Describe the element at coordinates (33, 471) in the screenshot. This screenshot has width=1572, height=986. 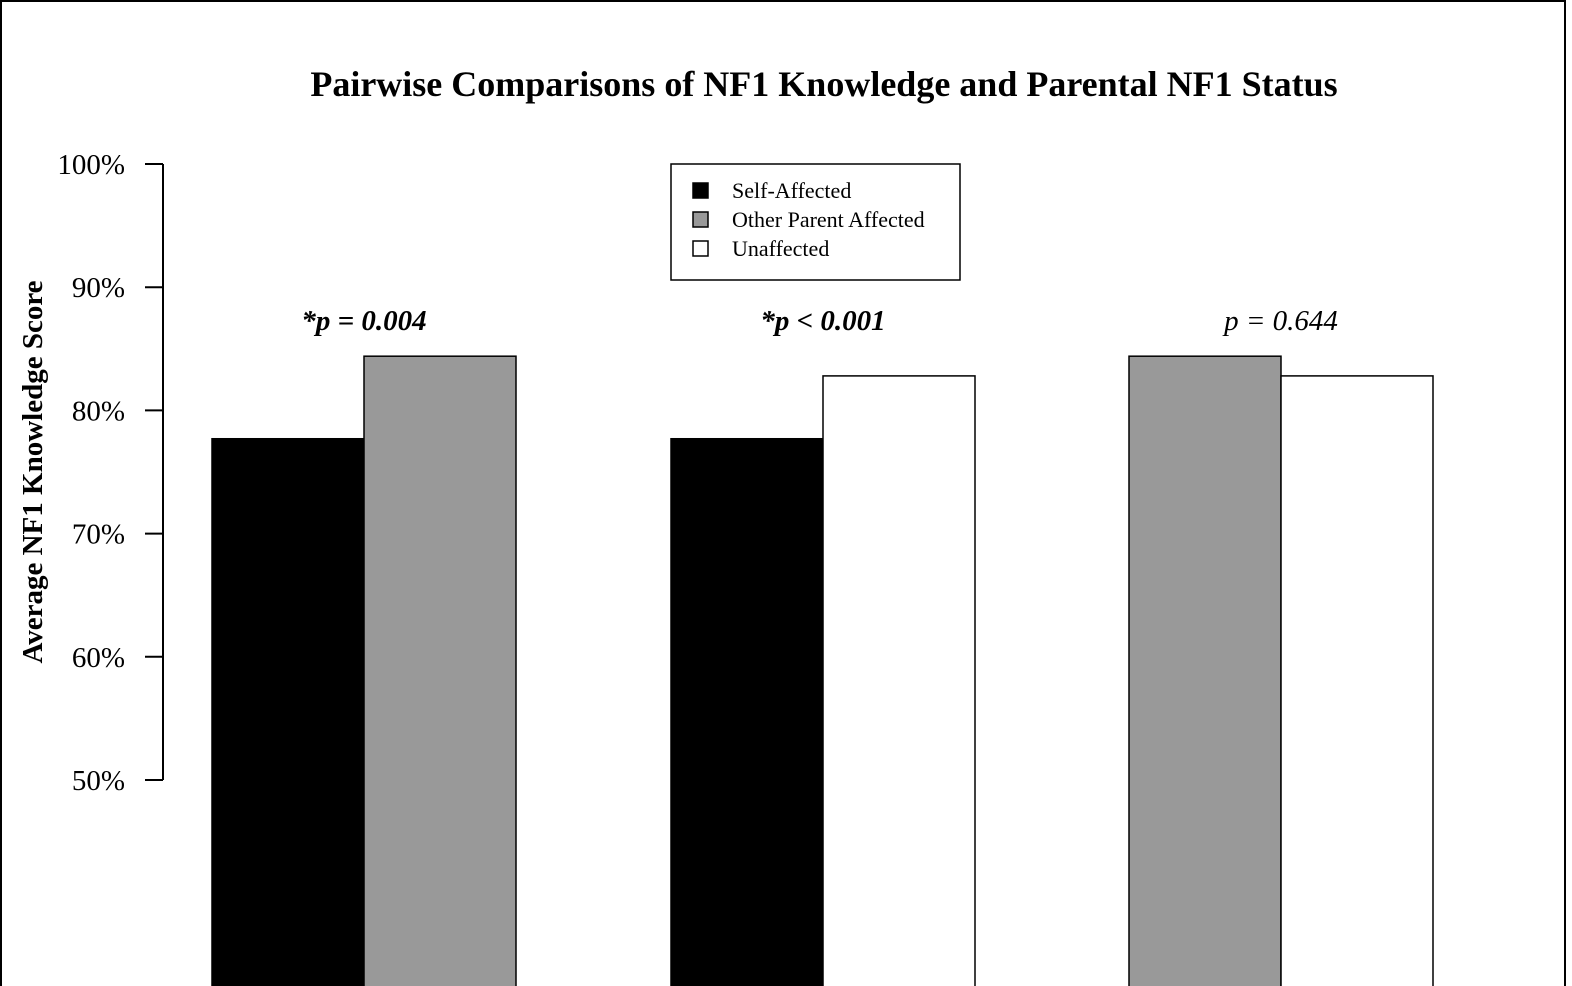
I see `y-axis-label: Average NF1 Knowledge Score` at that location.